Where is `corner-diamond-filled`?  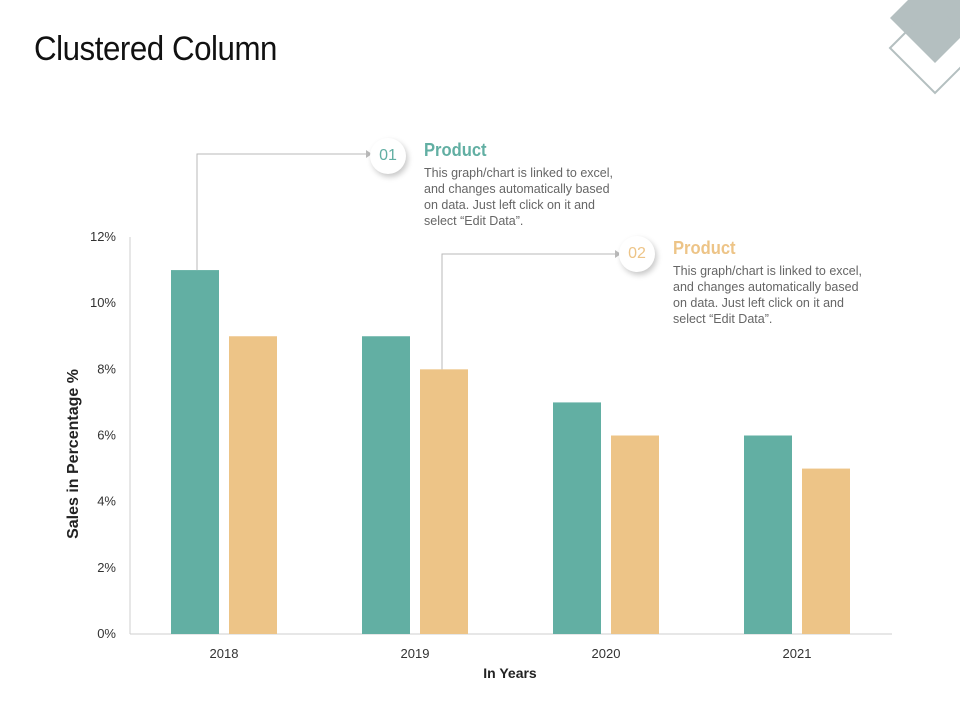
corner-diamond-filled is located at coordinates (925, 31).